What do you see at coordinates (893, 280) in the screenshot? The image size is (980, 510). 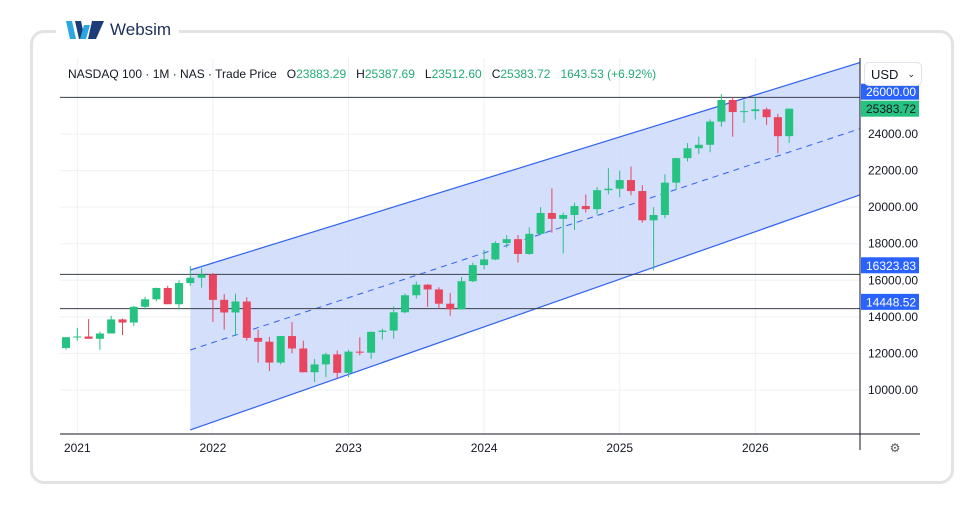 I see `price-tick-label: 16000.00` at bounding box center [893, 280].